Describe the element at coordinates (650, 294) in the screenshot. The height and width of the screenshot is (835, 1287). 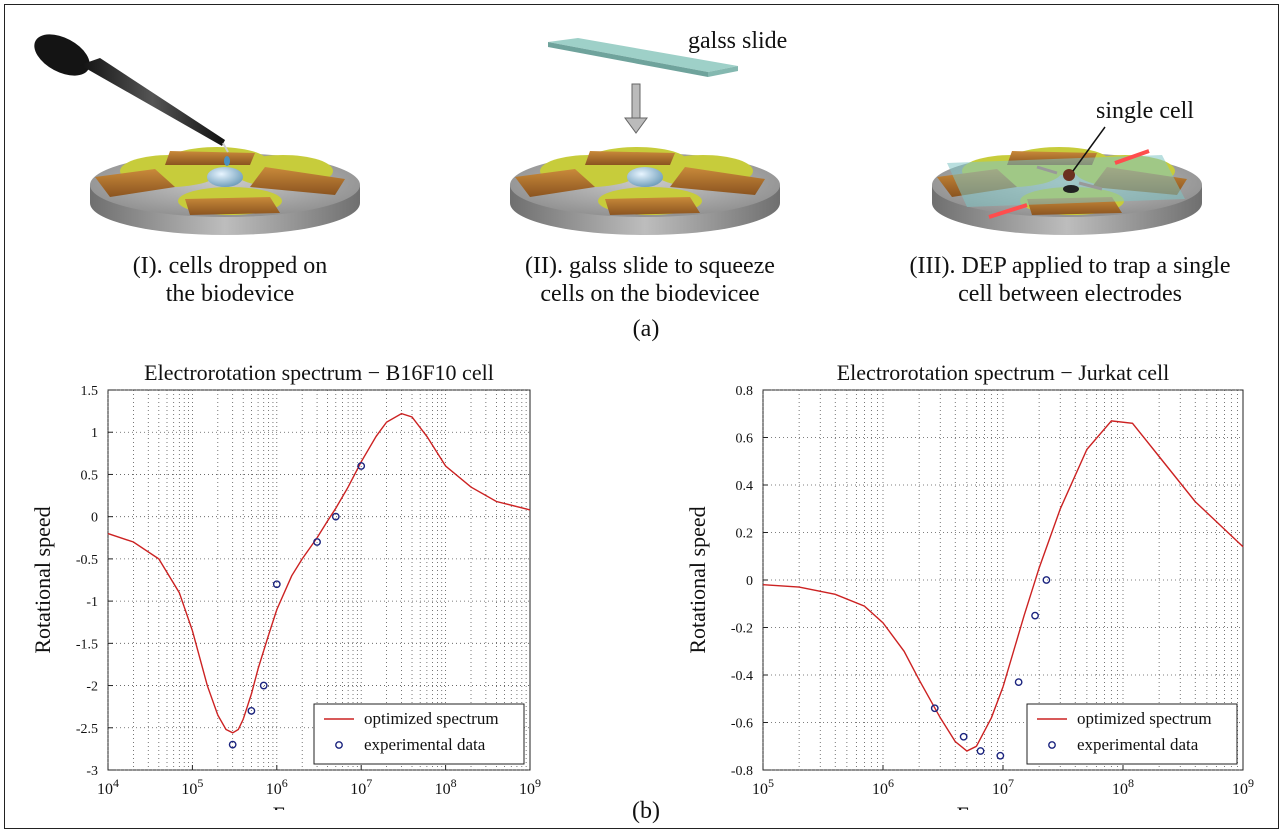
I see `step-2-caption-line2: cells on the biodevicee` at that location.